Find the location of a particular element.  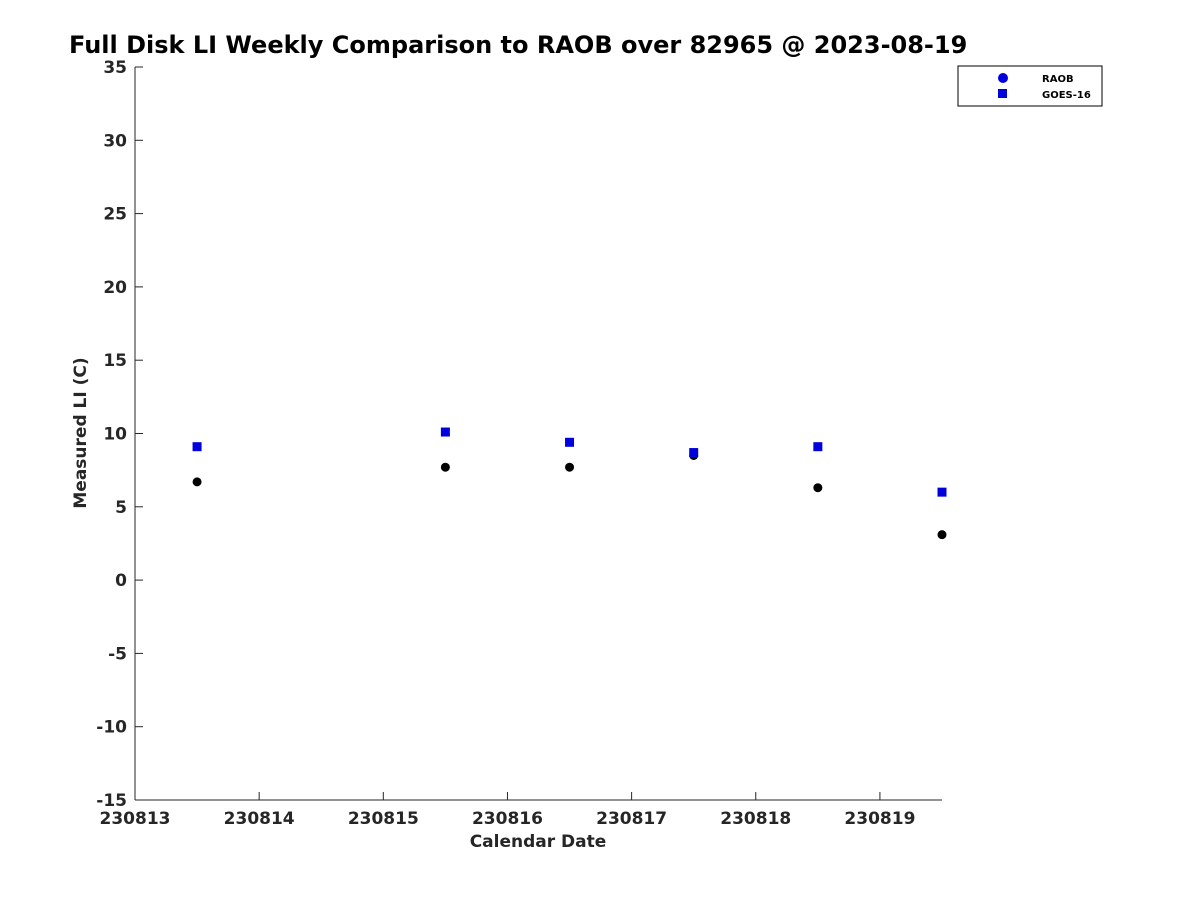

legend-raob-label: RAOB is located at coordinates (1058, 79).